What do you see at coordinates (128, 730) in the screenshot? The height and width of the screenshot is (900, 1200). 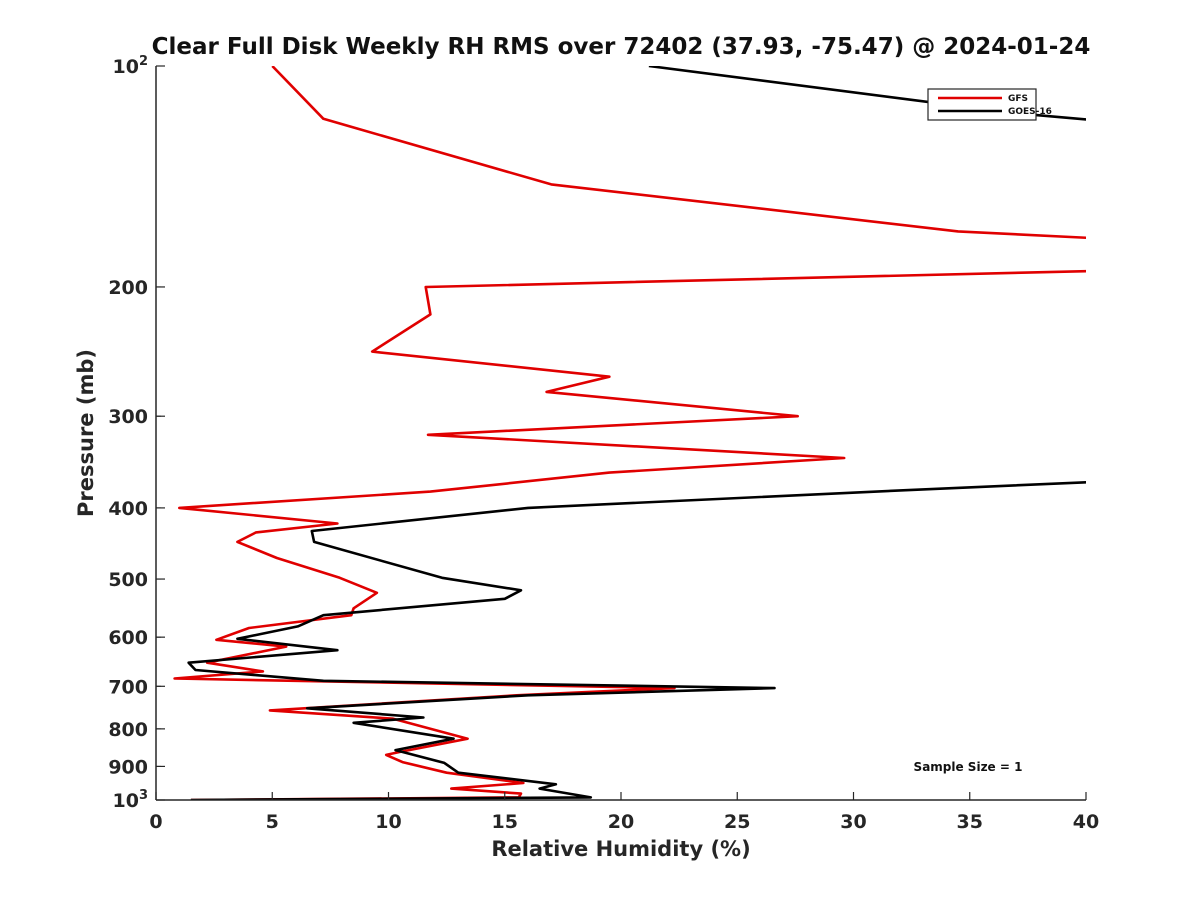 I see `y-tick-label: 800` at bounding box center [128, 730].